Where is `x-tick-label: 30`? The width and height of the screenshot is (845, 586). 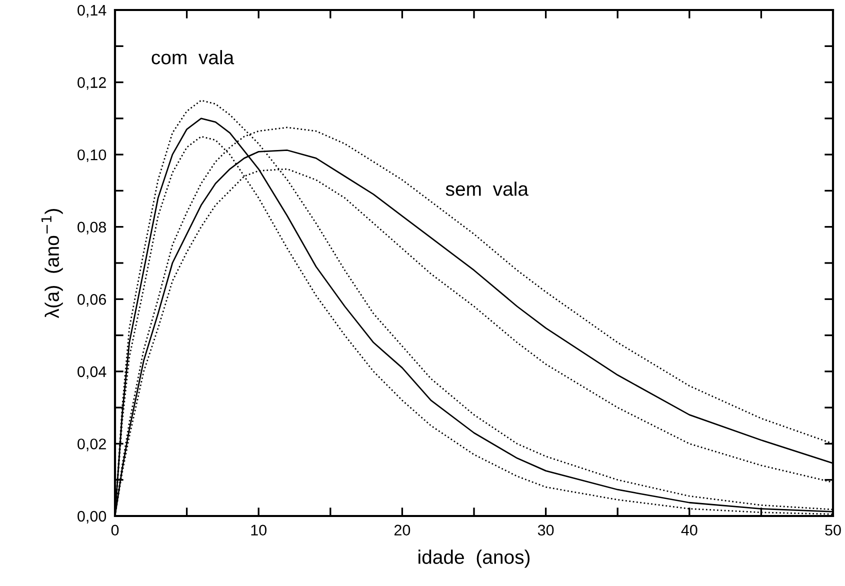 x-tick-label: 30 is located at coordinates (546, 530).